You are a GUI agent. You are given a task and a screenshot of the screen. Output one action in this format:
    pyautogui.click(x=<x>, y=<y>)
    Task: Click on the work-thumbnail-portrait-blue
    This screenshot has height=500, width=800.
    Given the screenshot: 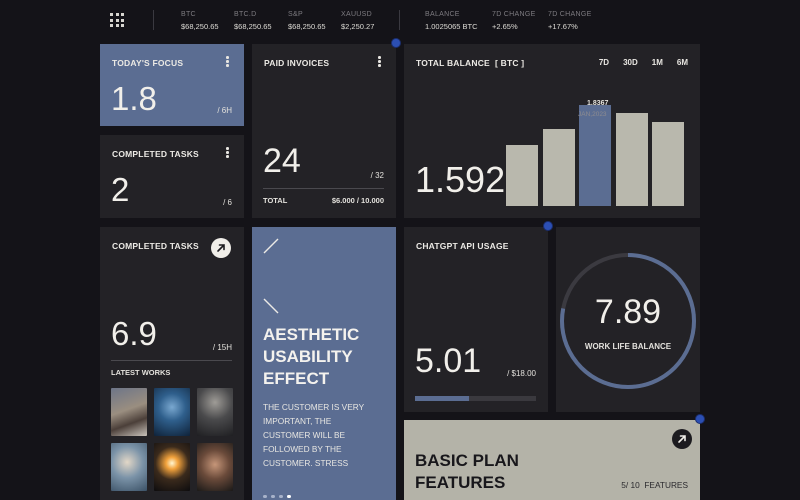 What is the action you would take?
    pyautogui.click(x=172, y=412)
    